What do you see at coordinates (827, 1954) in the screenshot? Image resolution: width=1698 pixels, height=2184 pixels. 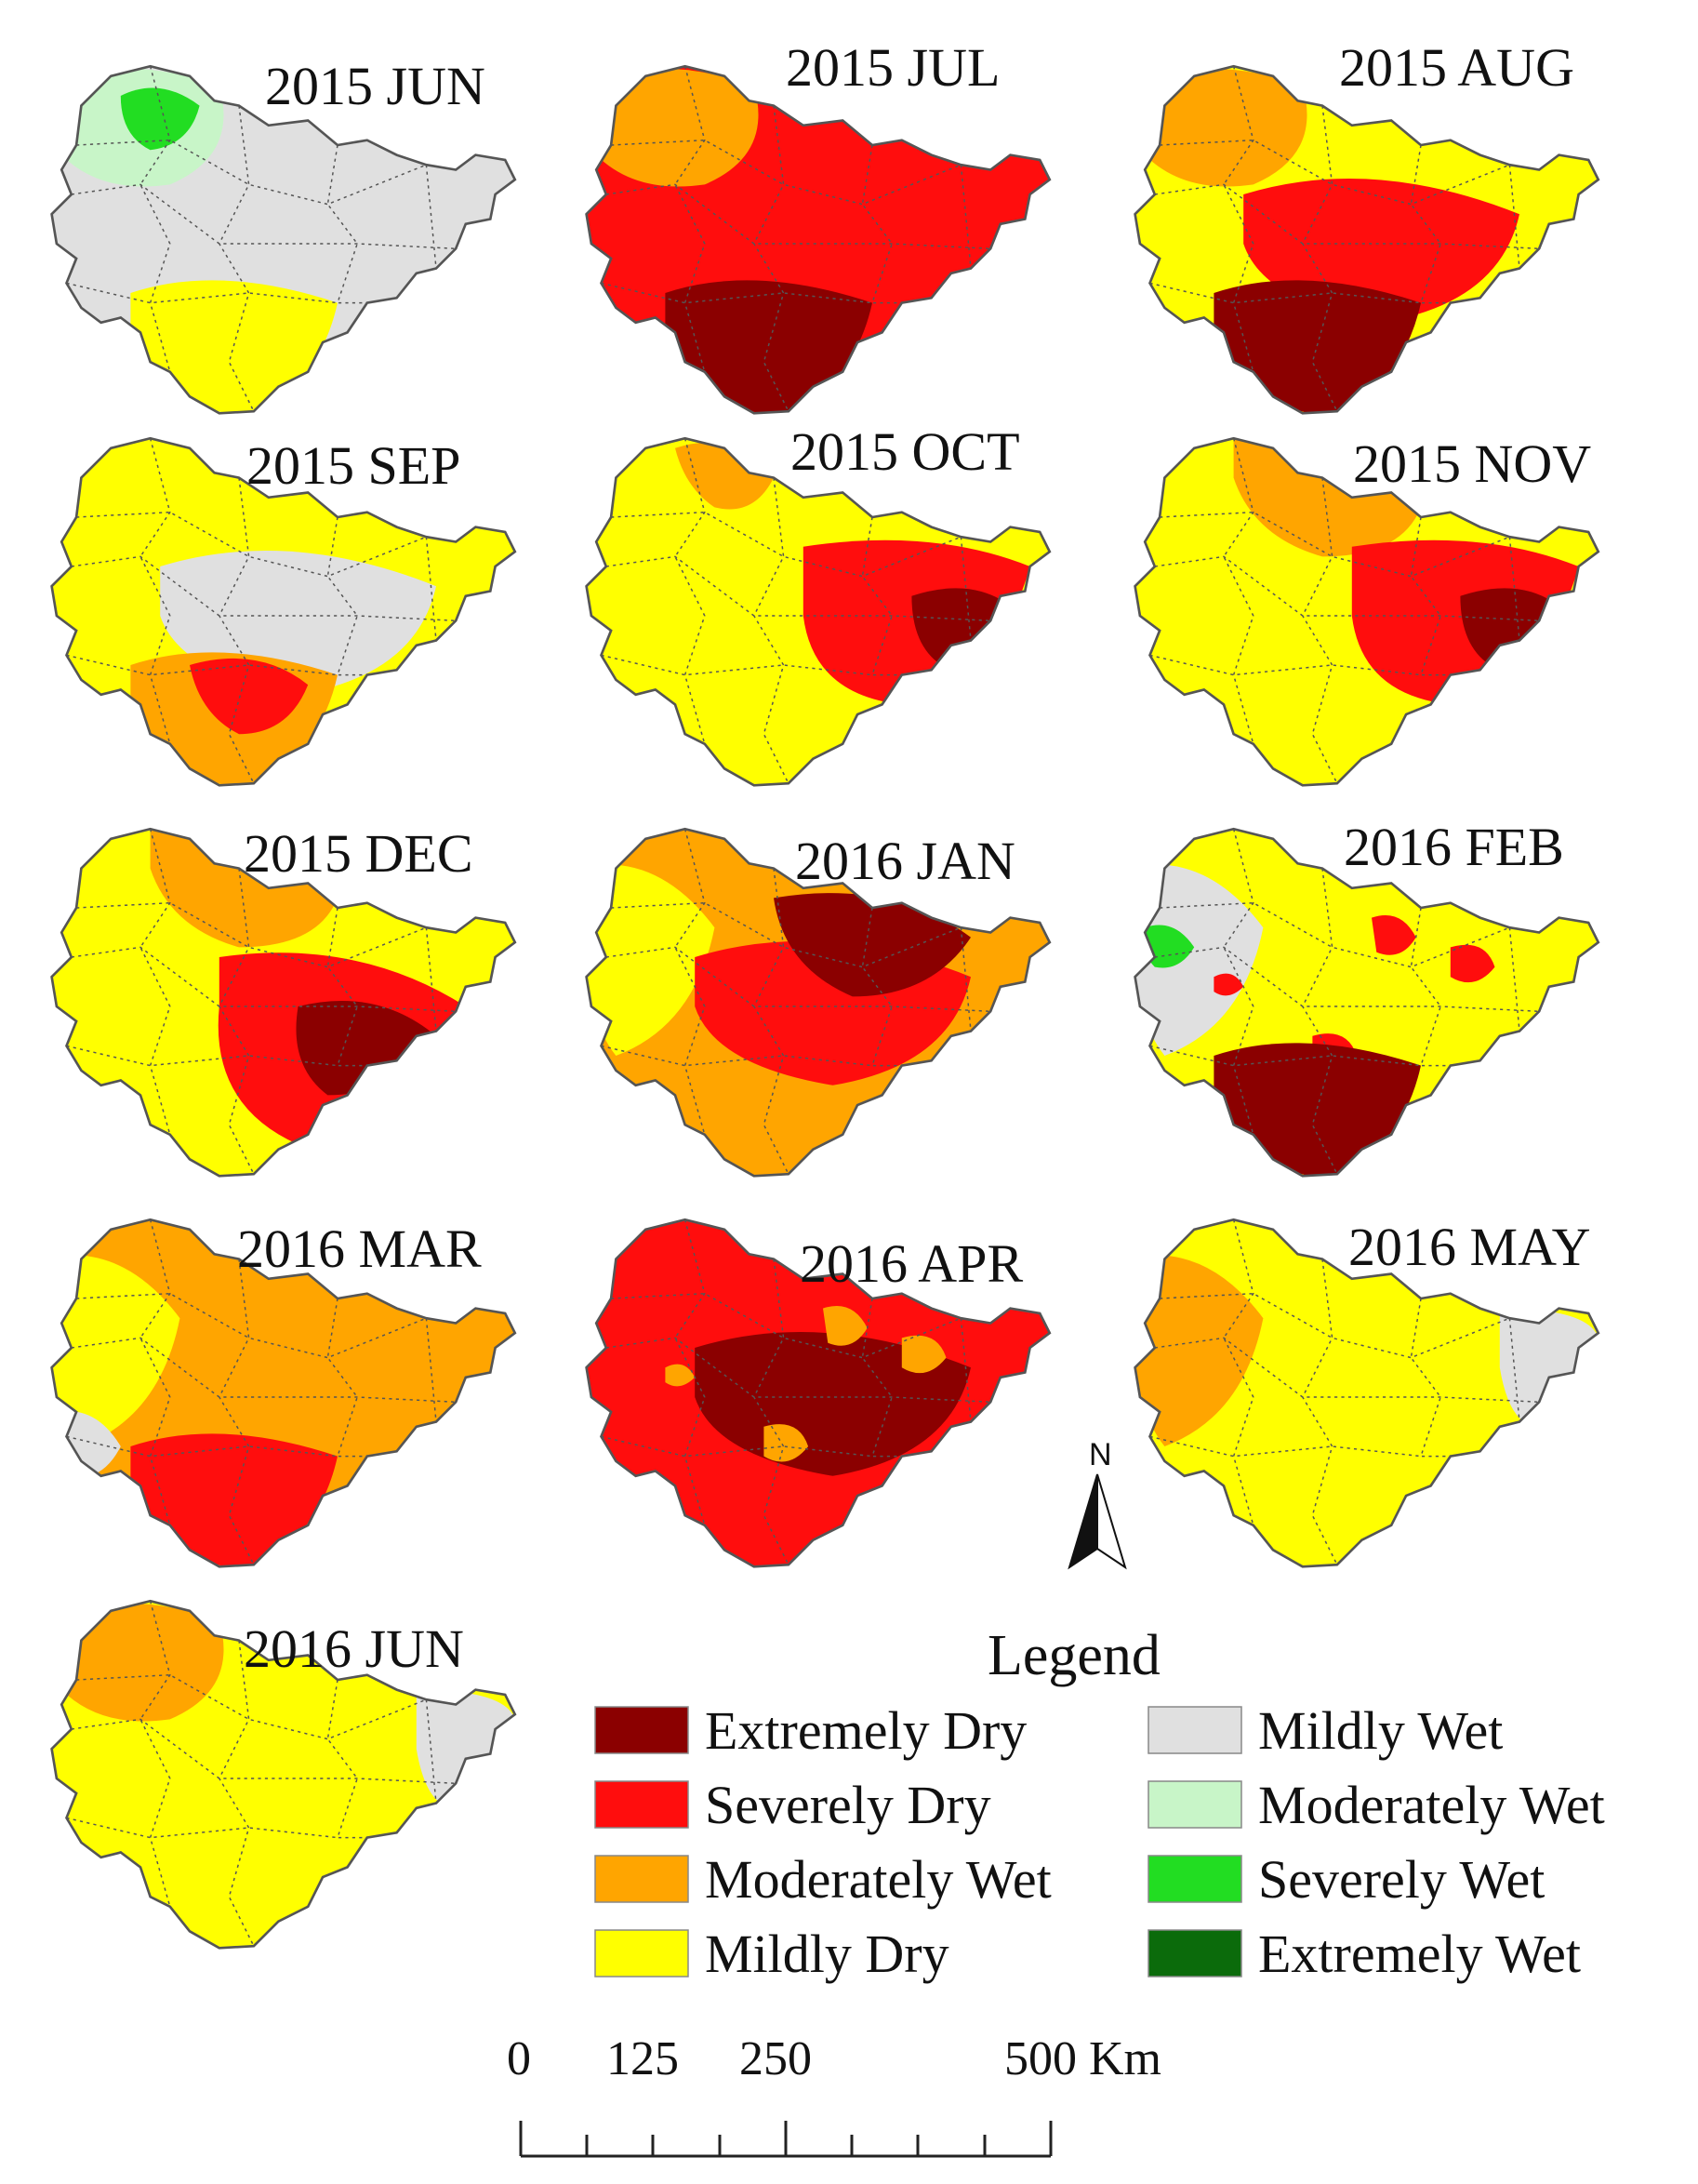 I see `legend-label: Mildly Dry` at bounding box center [827, 1954].